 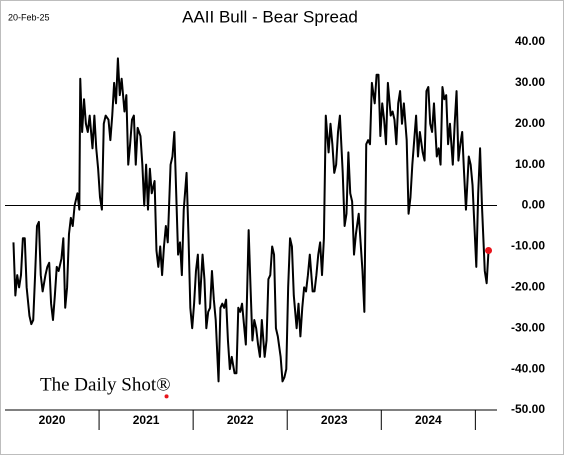 What do you see at coordinates (428, 420) in the screenshot?
I see `x-tick-label: 2024` at bounding box center [428, 420].